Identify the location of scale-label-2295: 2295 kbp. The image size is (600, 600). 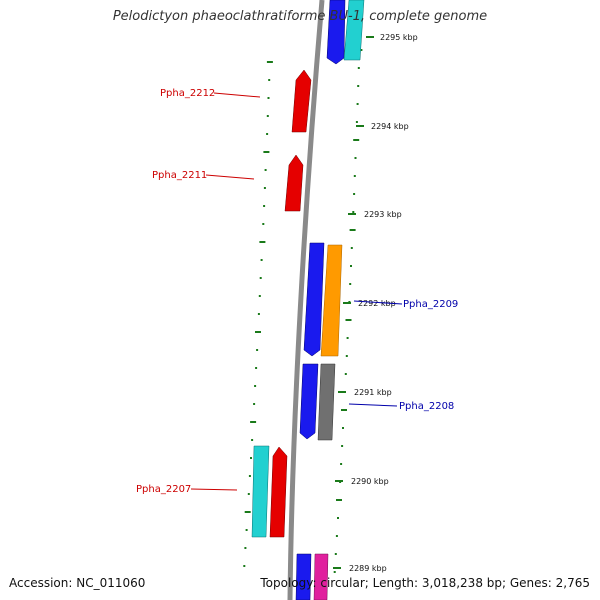
(399, 37).